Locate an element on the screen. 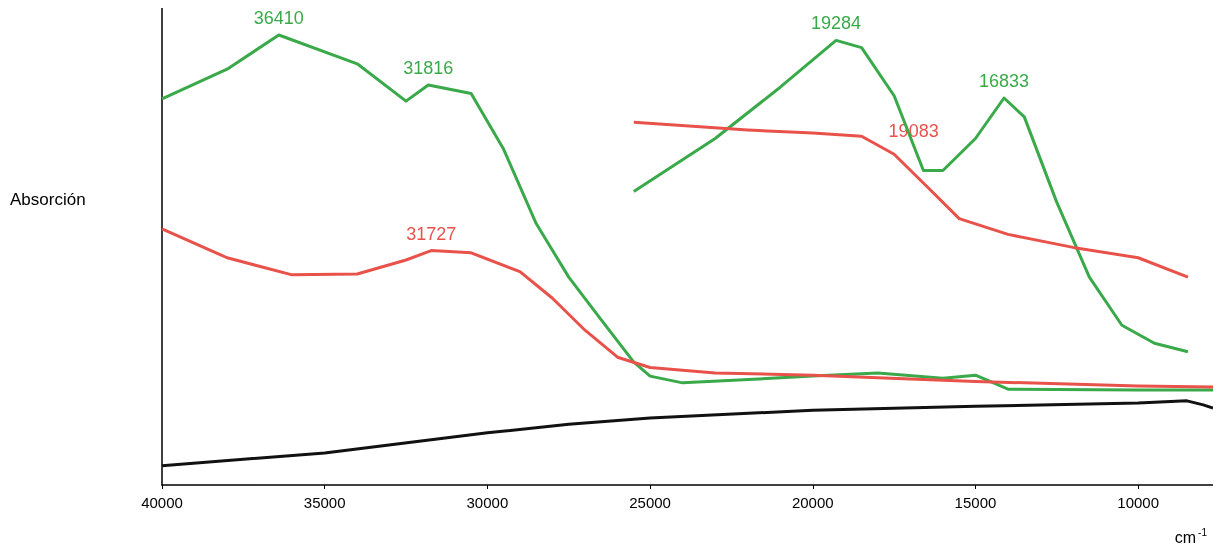  x-tick-label: 40000 is located at coordinates (162, 502).